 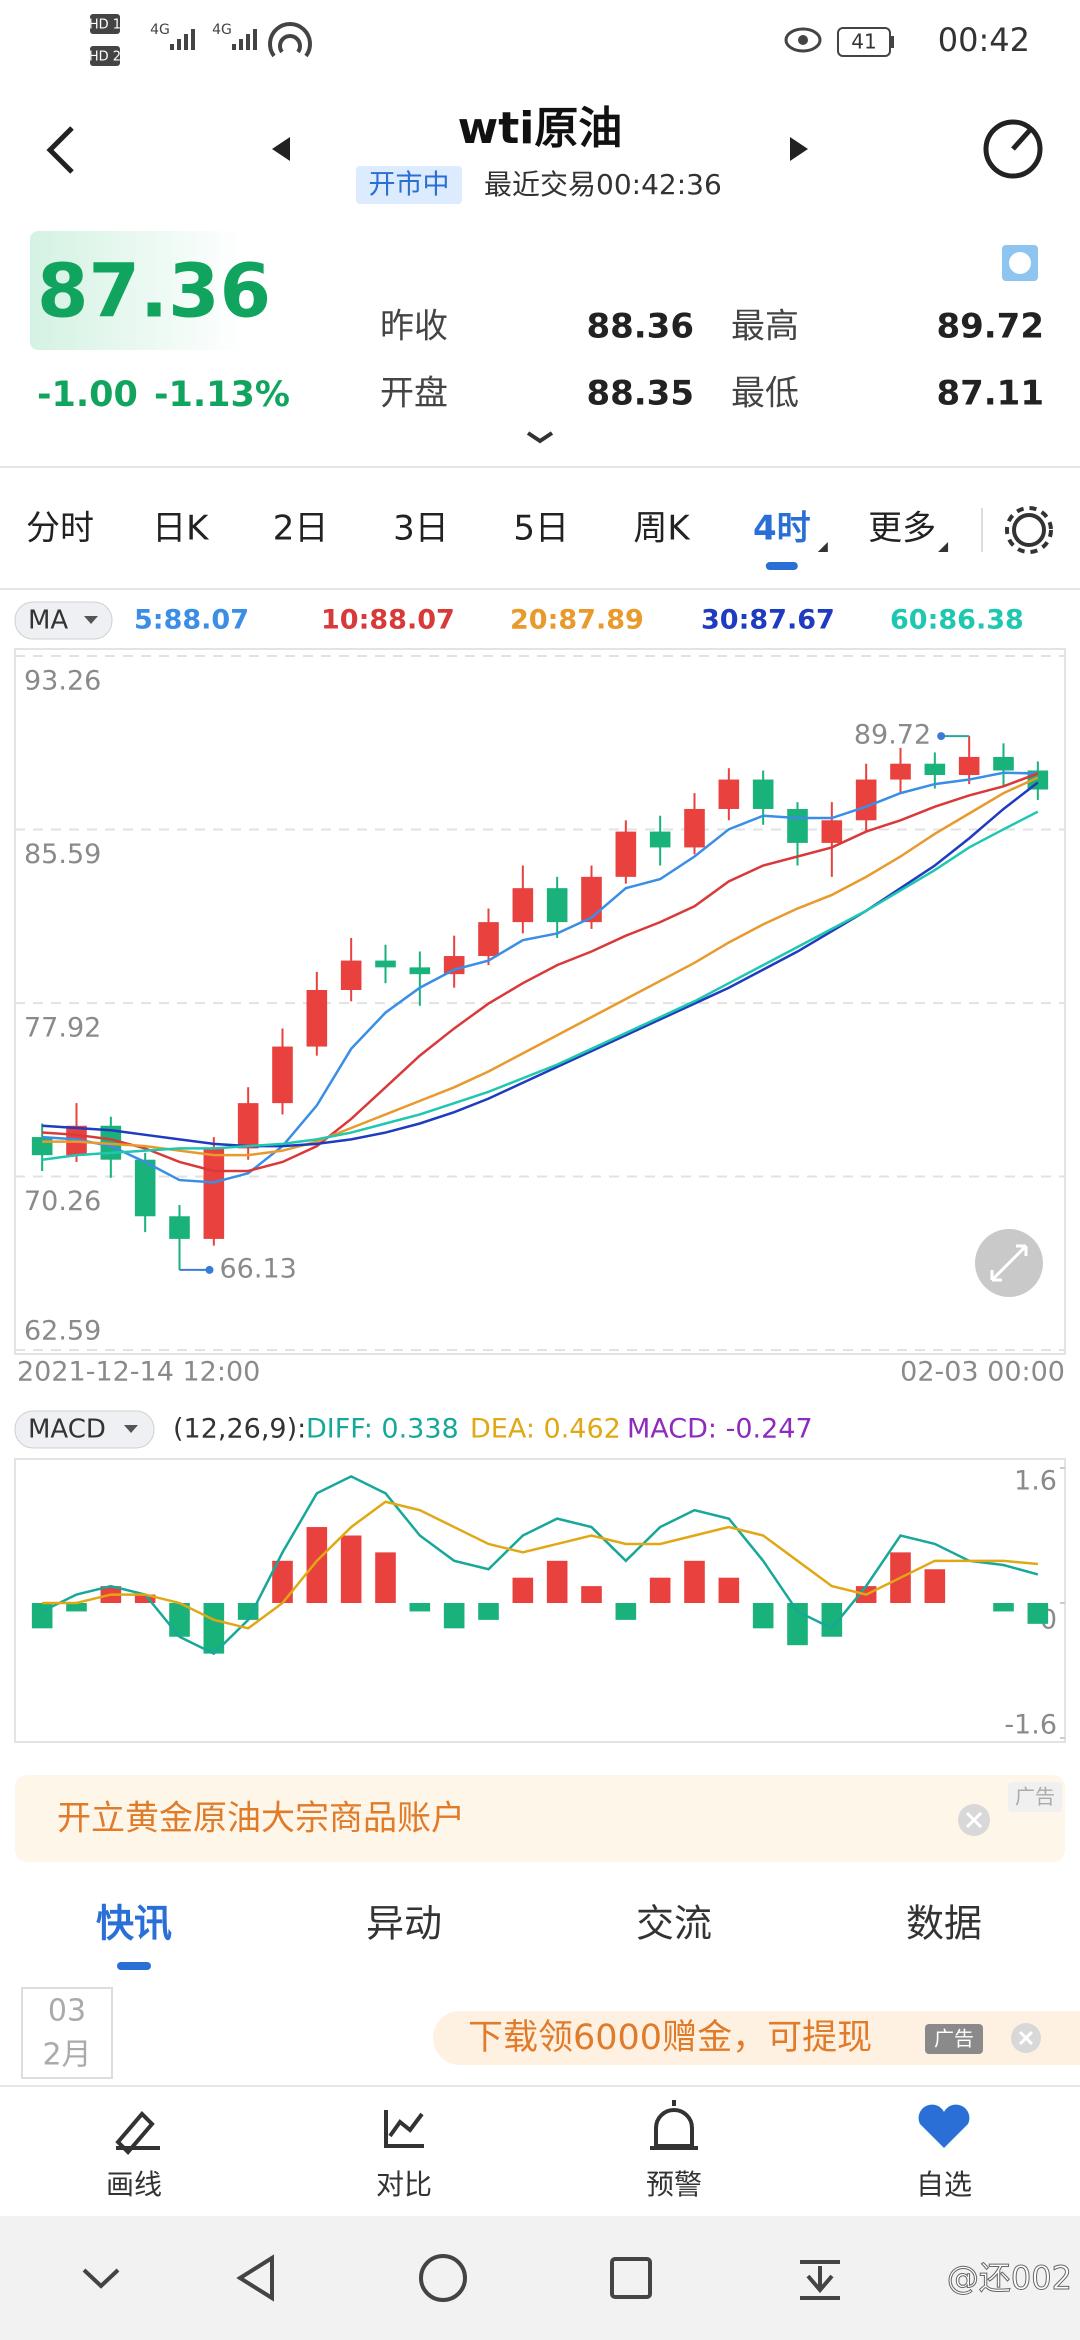 What do you see at coordinates (540, 2278) in the screenshot?
I see `system-nav` at bounding box center [540, 2278].